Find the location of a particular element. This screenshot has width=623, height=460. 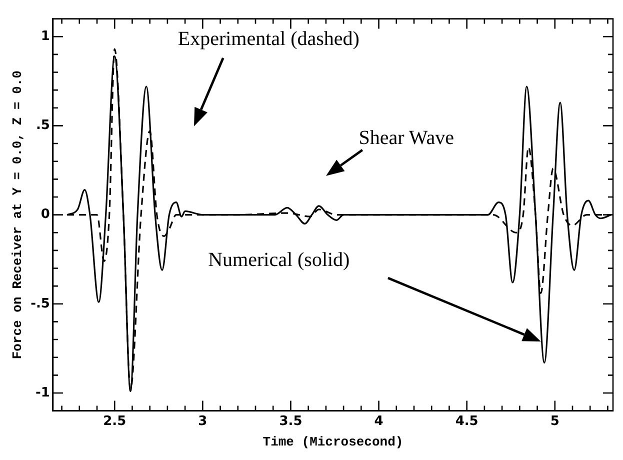

x-tick-label: 4 is located at coordinates (379, 421).